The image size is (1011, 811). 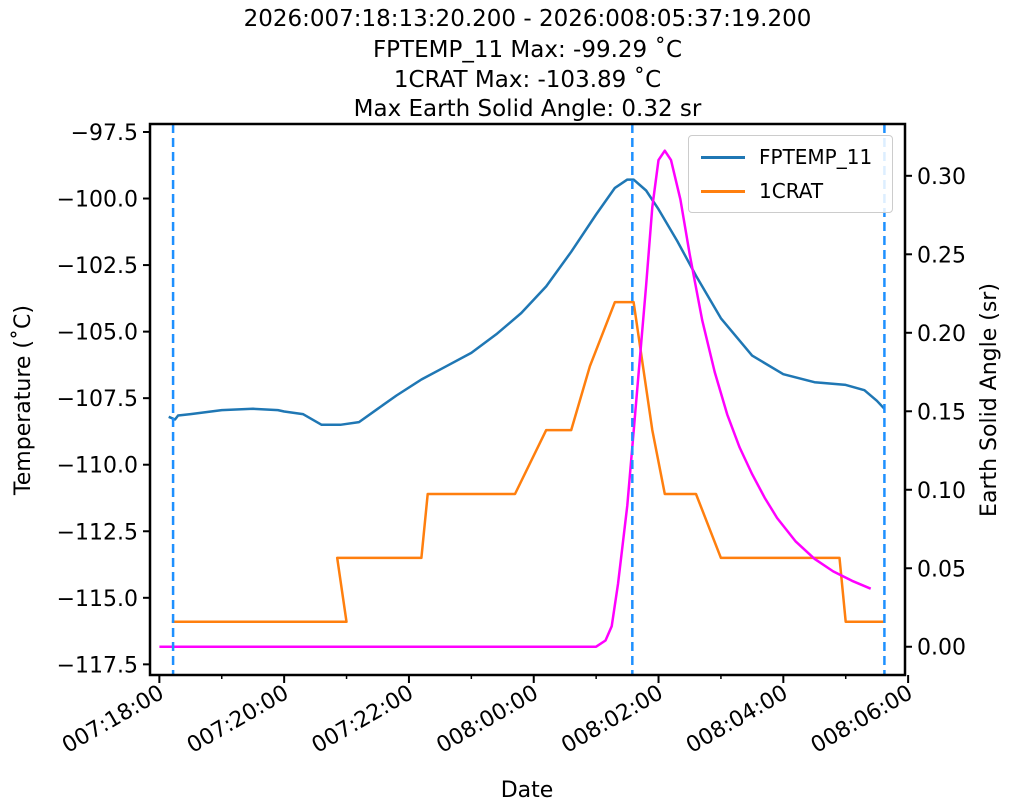 I want to click on y-right-tick-label-0: 0.00, so click(x=941, y=648).